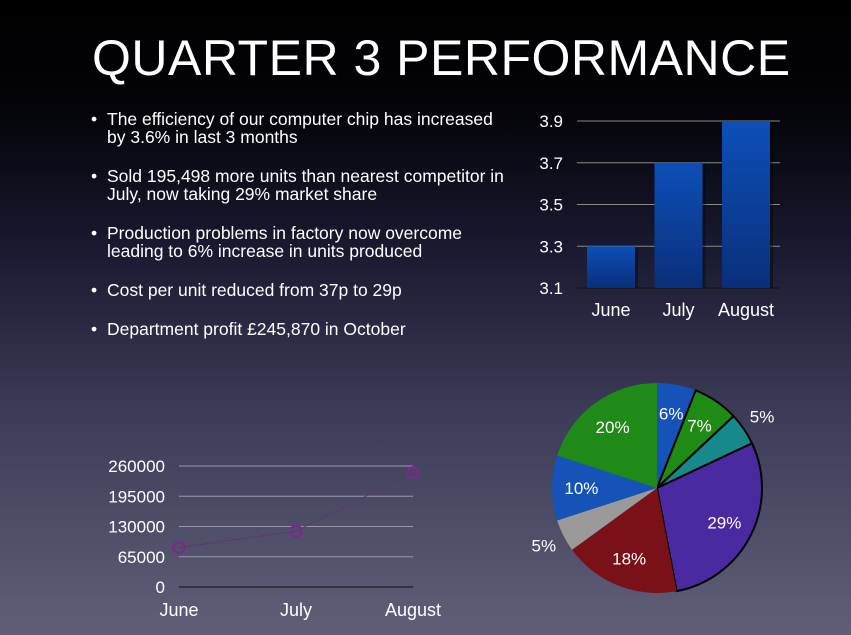  Describe the element at coordinates (581, 488) in the screenshot. I see `pie-label: 10%` at that location.